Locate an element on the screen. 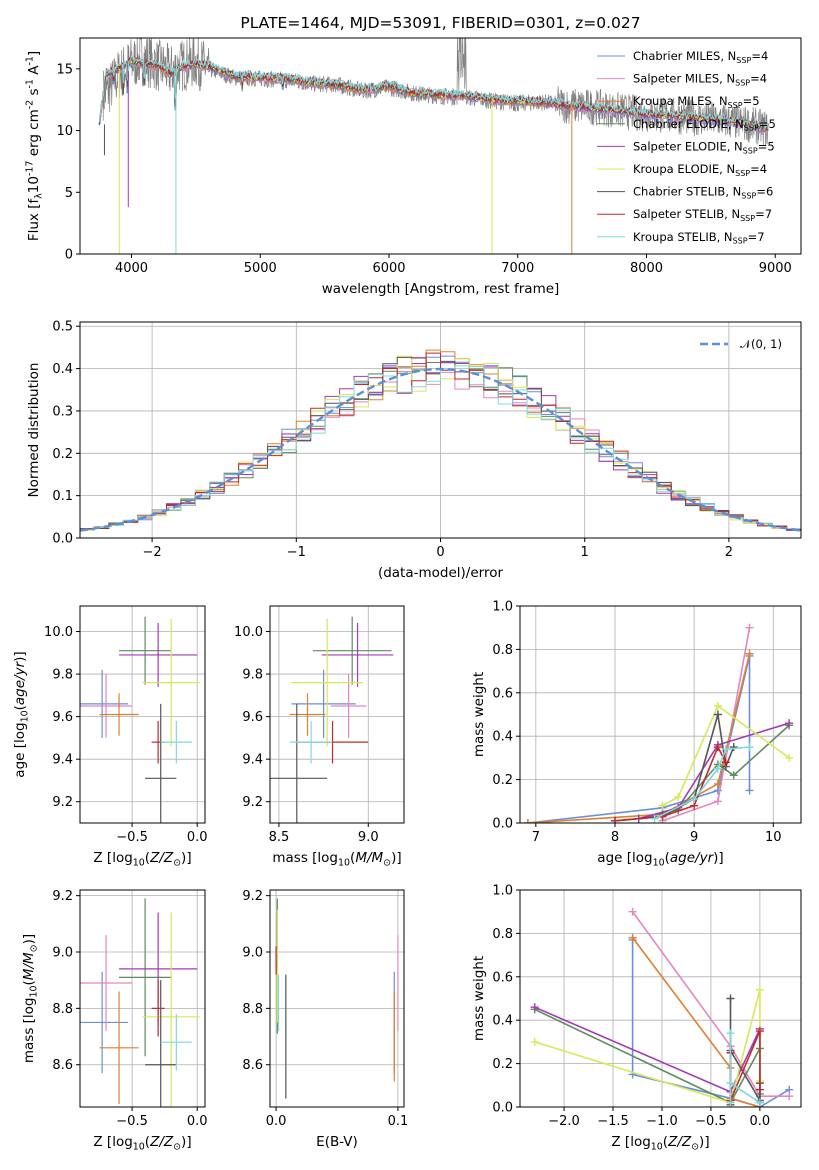  legend-label: 𝒩(0, 1) is located at coordinates (761, 344).